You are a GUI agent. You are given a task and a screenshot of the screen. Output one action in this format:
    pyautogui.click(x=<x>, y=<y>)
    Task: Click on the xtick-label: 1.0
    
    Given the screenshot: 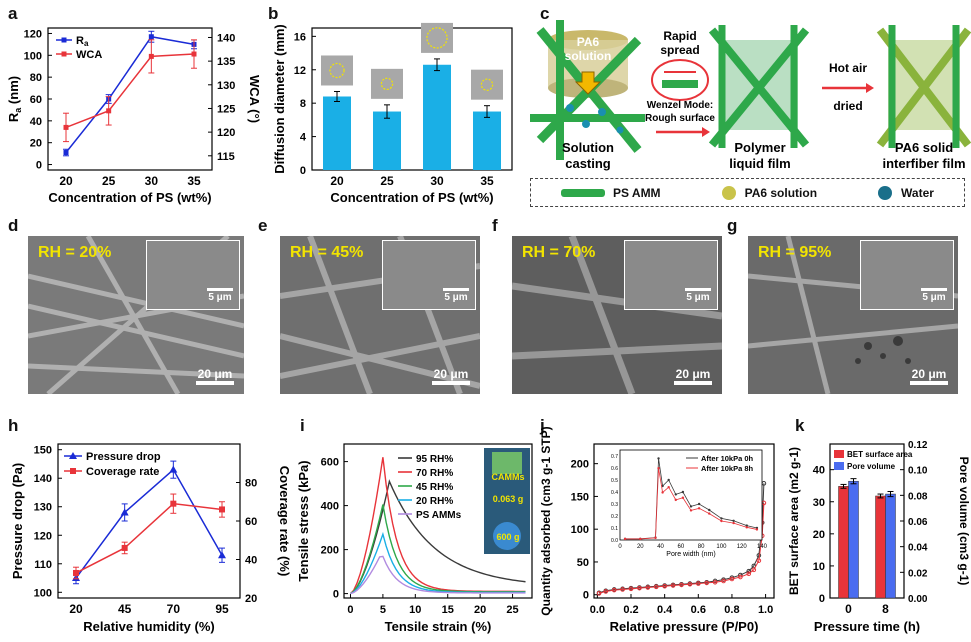 What is the action you would take?
    pyautogui.click(x=765, y=610)
    